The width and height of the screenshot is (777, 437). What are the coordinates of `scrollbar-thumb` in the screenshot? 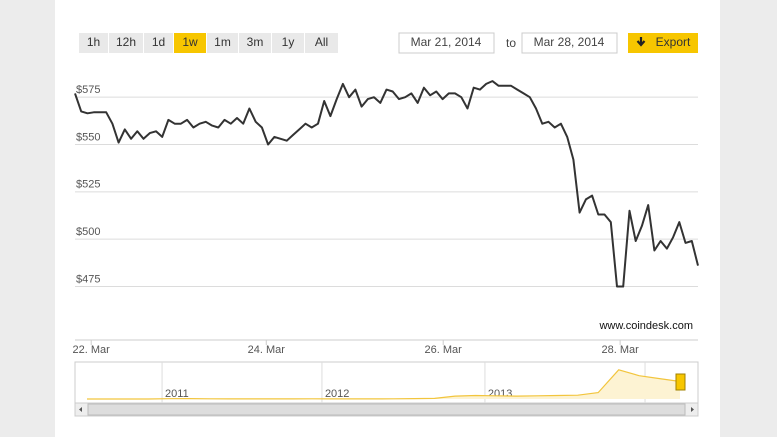 It's located at (386, 409).